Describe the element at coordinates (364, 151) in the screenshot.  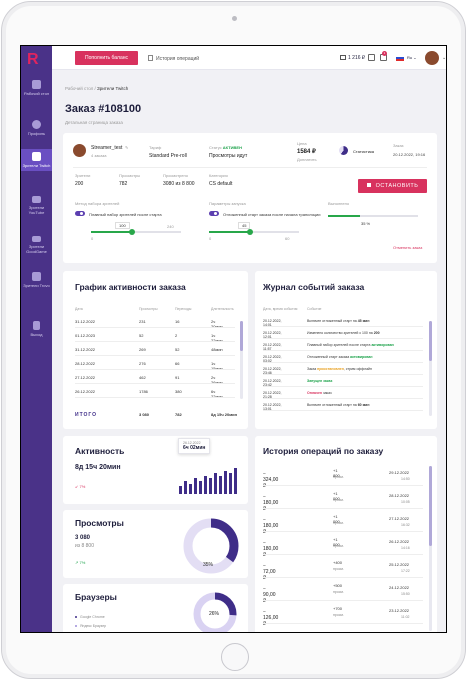
I see `stats-link: Статистика` at that location.